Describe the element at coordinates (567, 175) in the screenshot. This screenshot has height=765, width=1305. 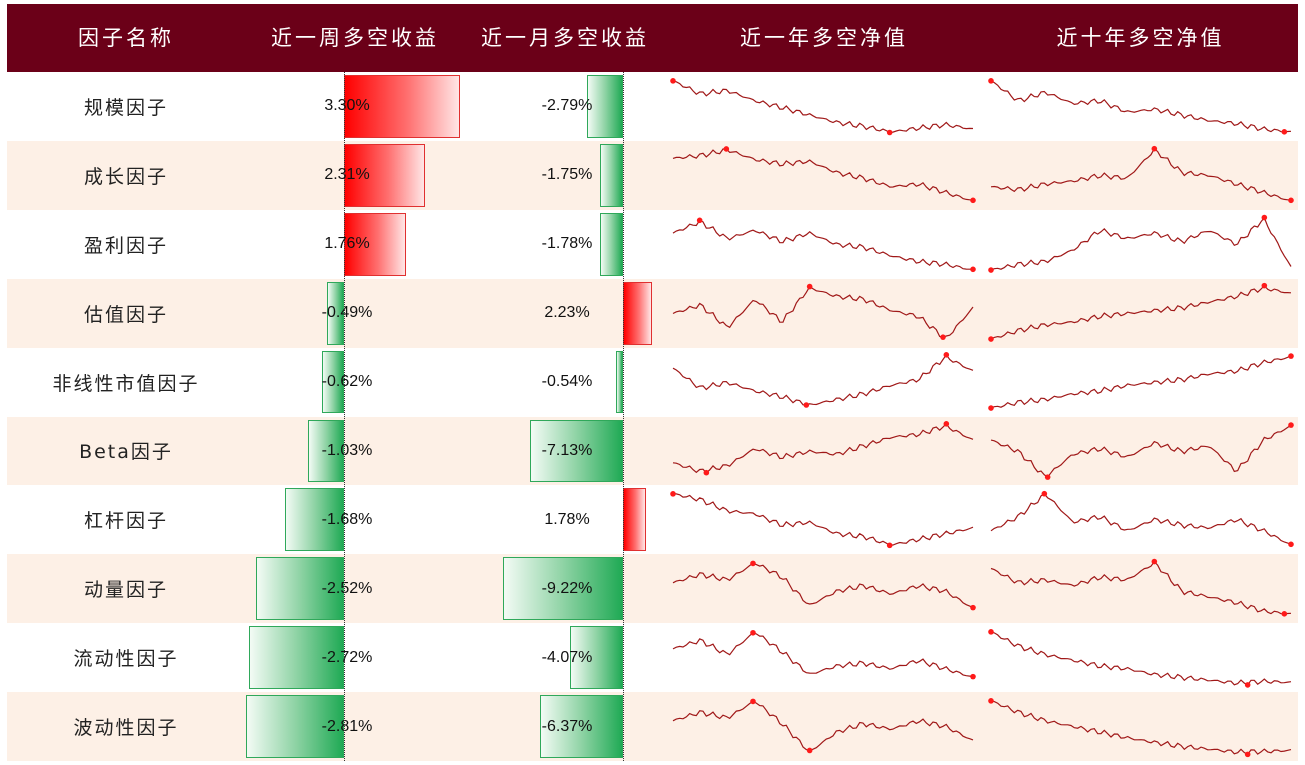
I see `month-return-label: -1.75%` at that location.